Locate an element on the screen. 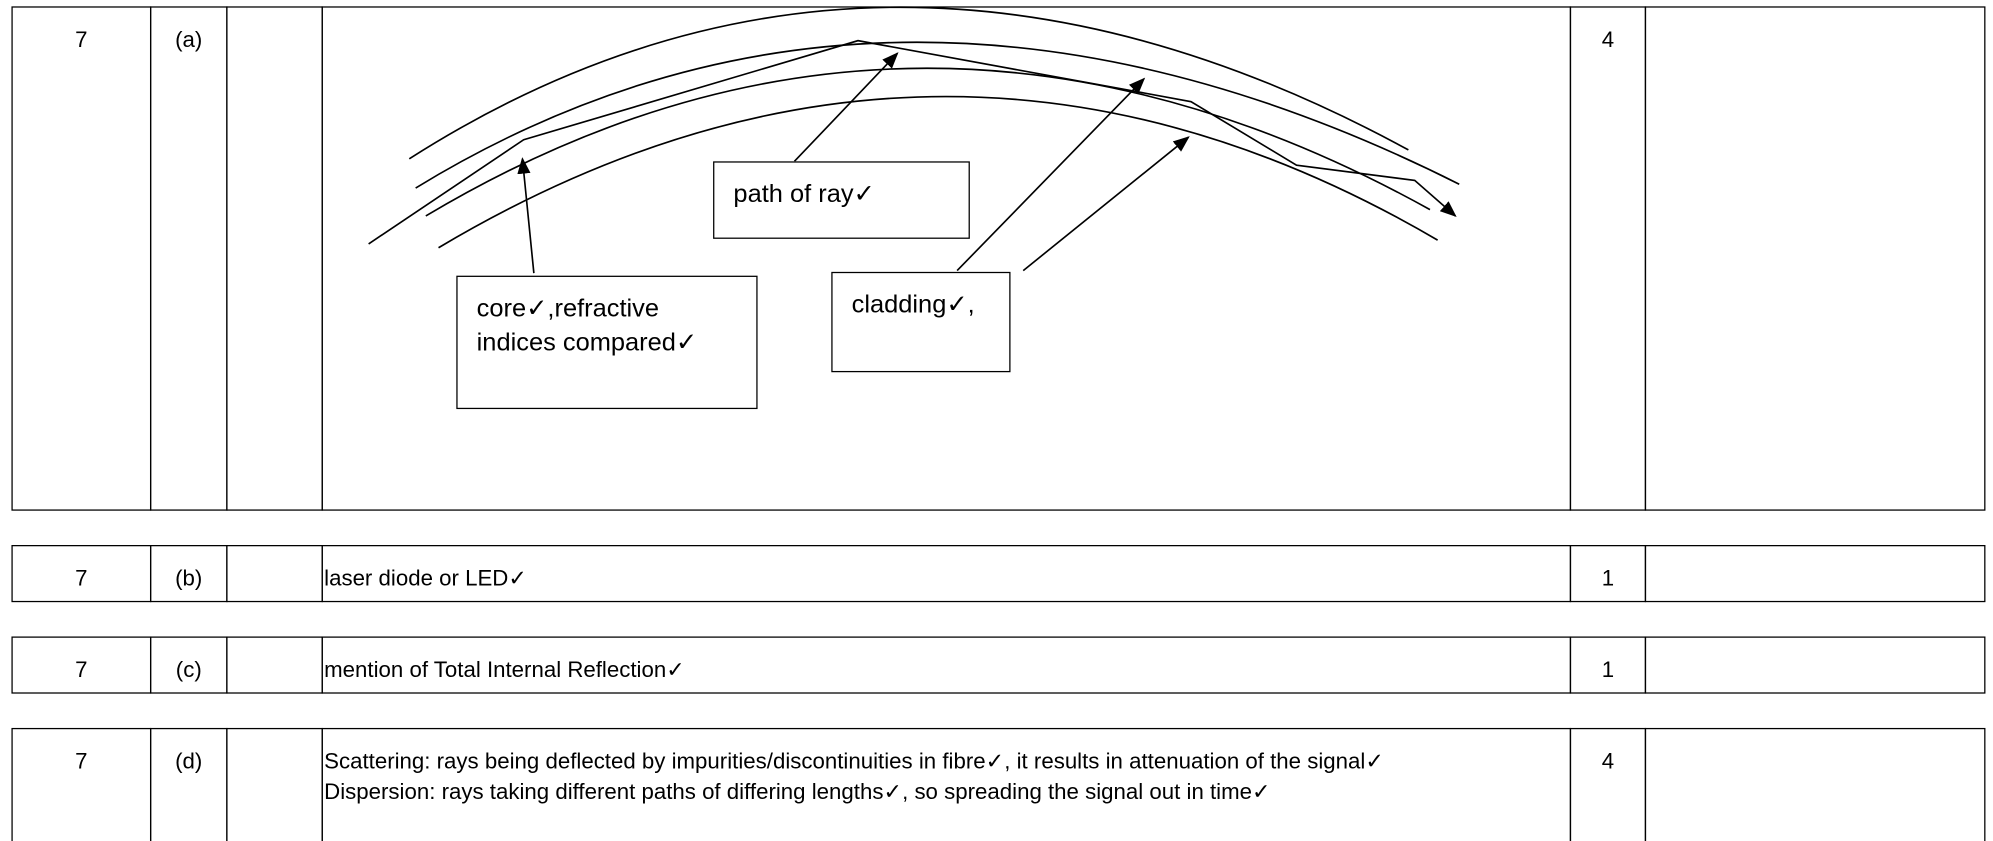  answer-text: laser diode or LED✓ is located at coordinates (426, 578).